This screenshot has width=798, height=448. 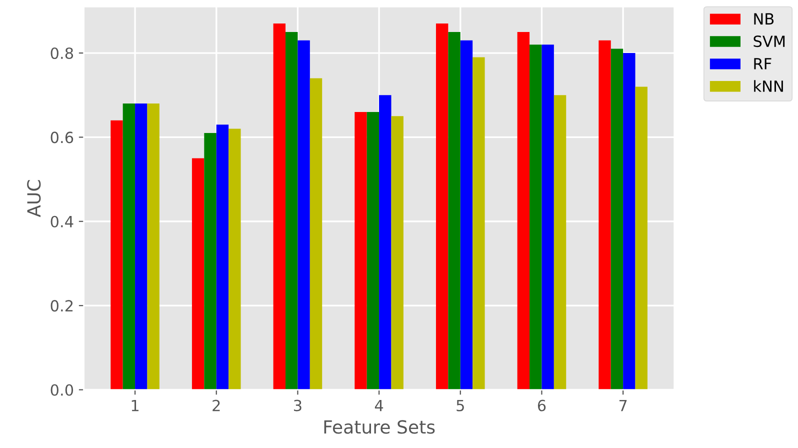 What do you see at coordinates (216, 406) in the screenshot?
I see `x-tick-label: 2` at bounding box center [216, 406].